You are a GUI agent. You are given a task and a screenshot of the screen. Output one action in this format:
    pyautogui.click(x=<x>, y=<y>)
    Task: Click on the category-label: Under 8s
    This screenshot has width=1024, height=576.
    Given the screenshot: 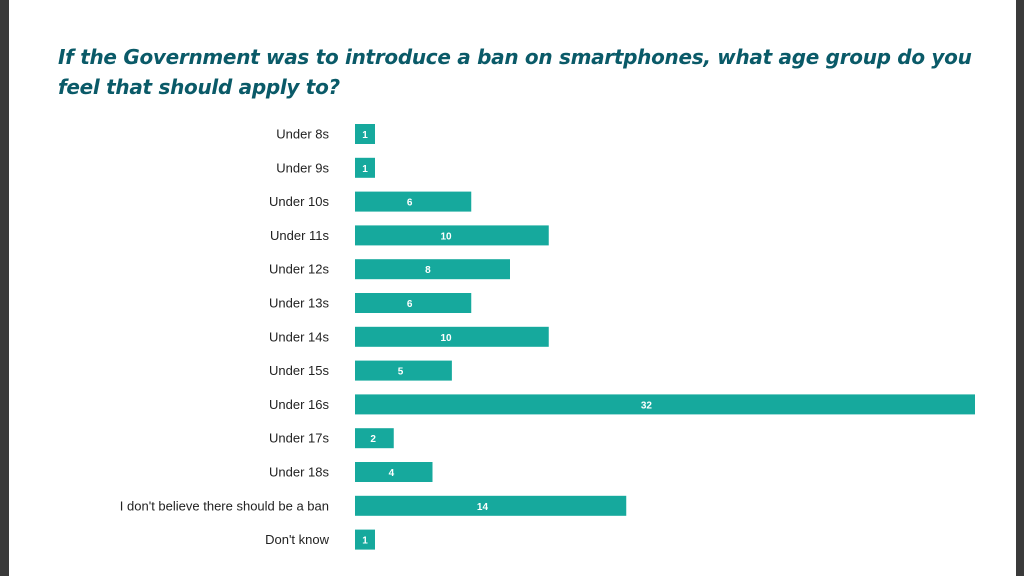 What is the action you would take?
    pyautogui.click(x=302, y=134)
    